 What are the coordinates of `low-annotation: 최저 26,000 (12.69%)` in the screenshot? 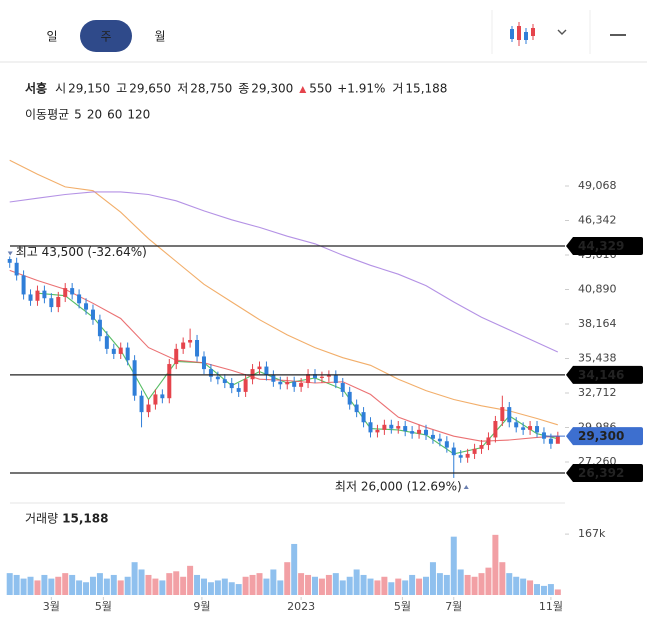 It's located at (398, 486).